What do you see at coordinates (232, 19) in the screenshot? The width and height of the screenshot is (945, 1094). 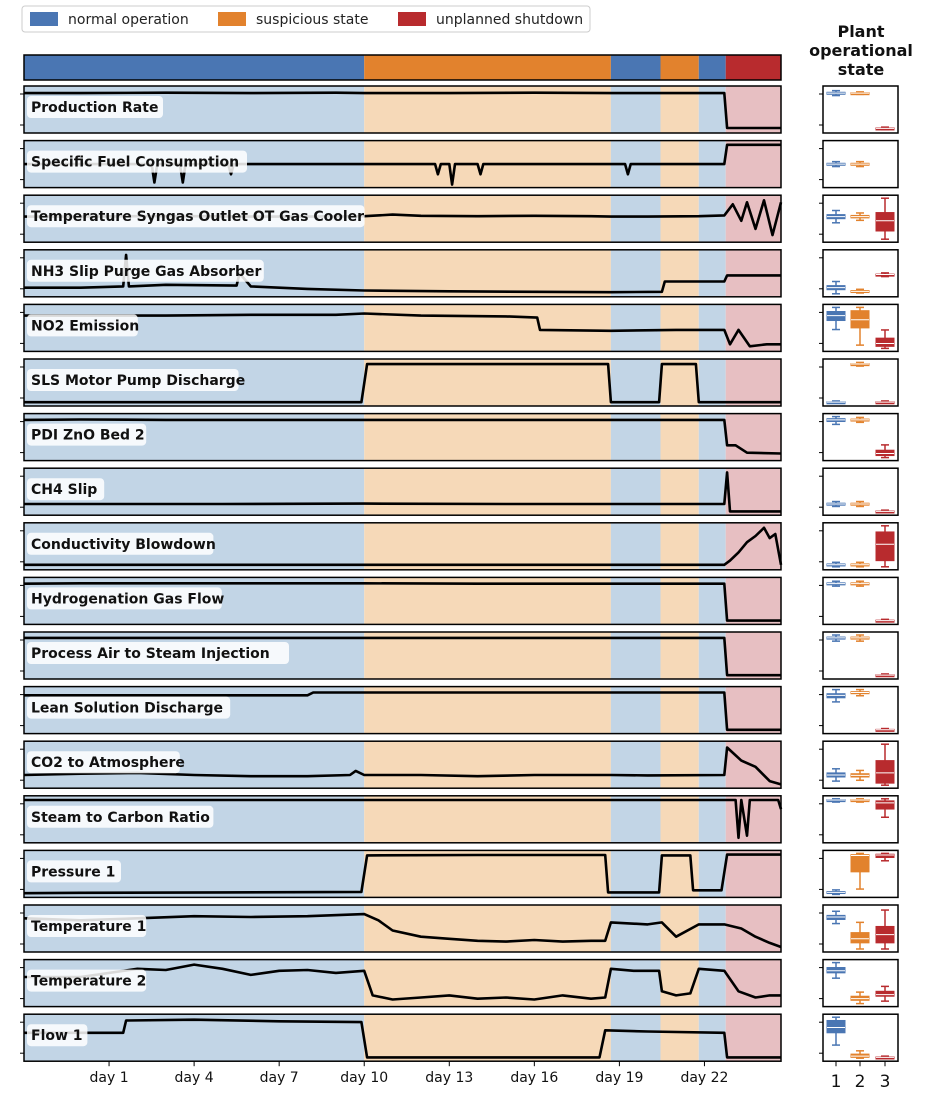 I see `legend-swatch` at bounding box center [232, 19].